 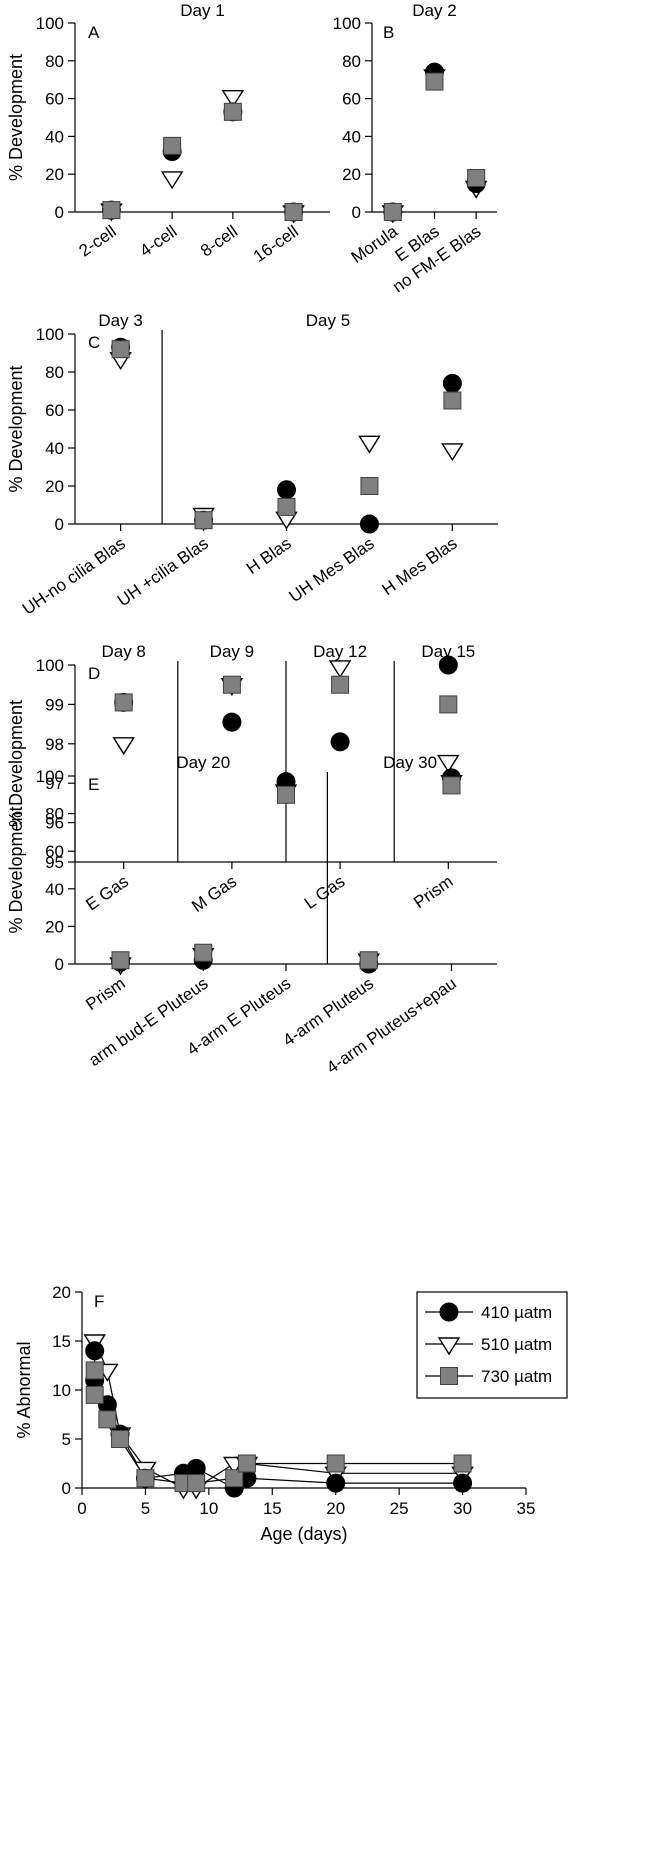 I want to click on legend-label: 510 µatm, so click(x=516, y=1344).